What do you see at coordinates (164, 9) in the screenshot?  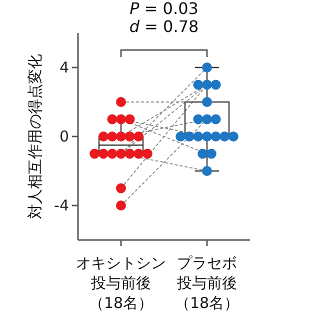 I see `text: P = 0.03` at bounding box center [164, 9].